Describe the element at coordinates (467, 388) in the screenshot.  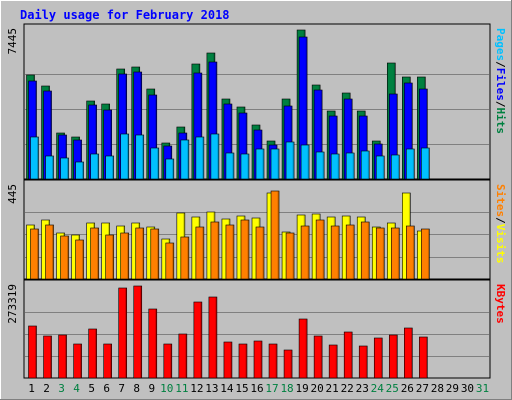
I see `x-tick-label-day-30: 30` at that location.